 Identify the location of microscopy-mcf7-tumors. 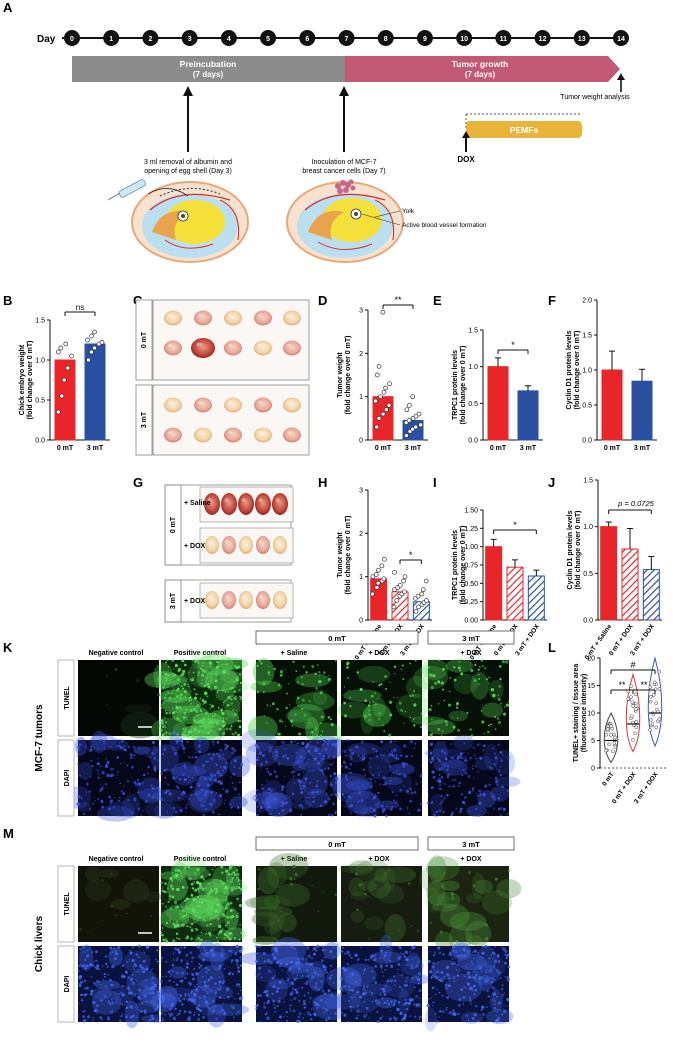
(293, 735).